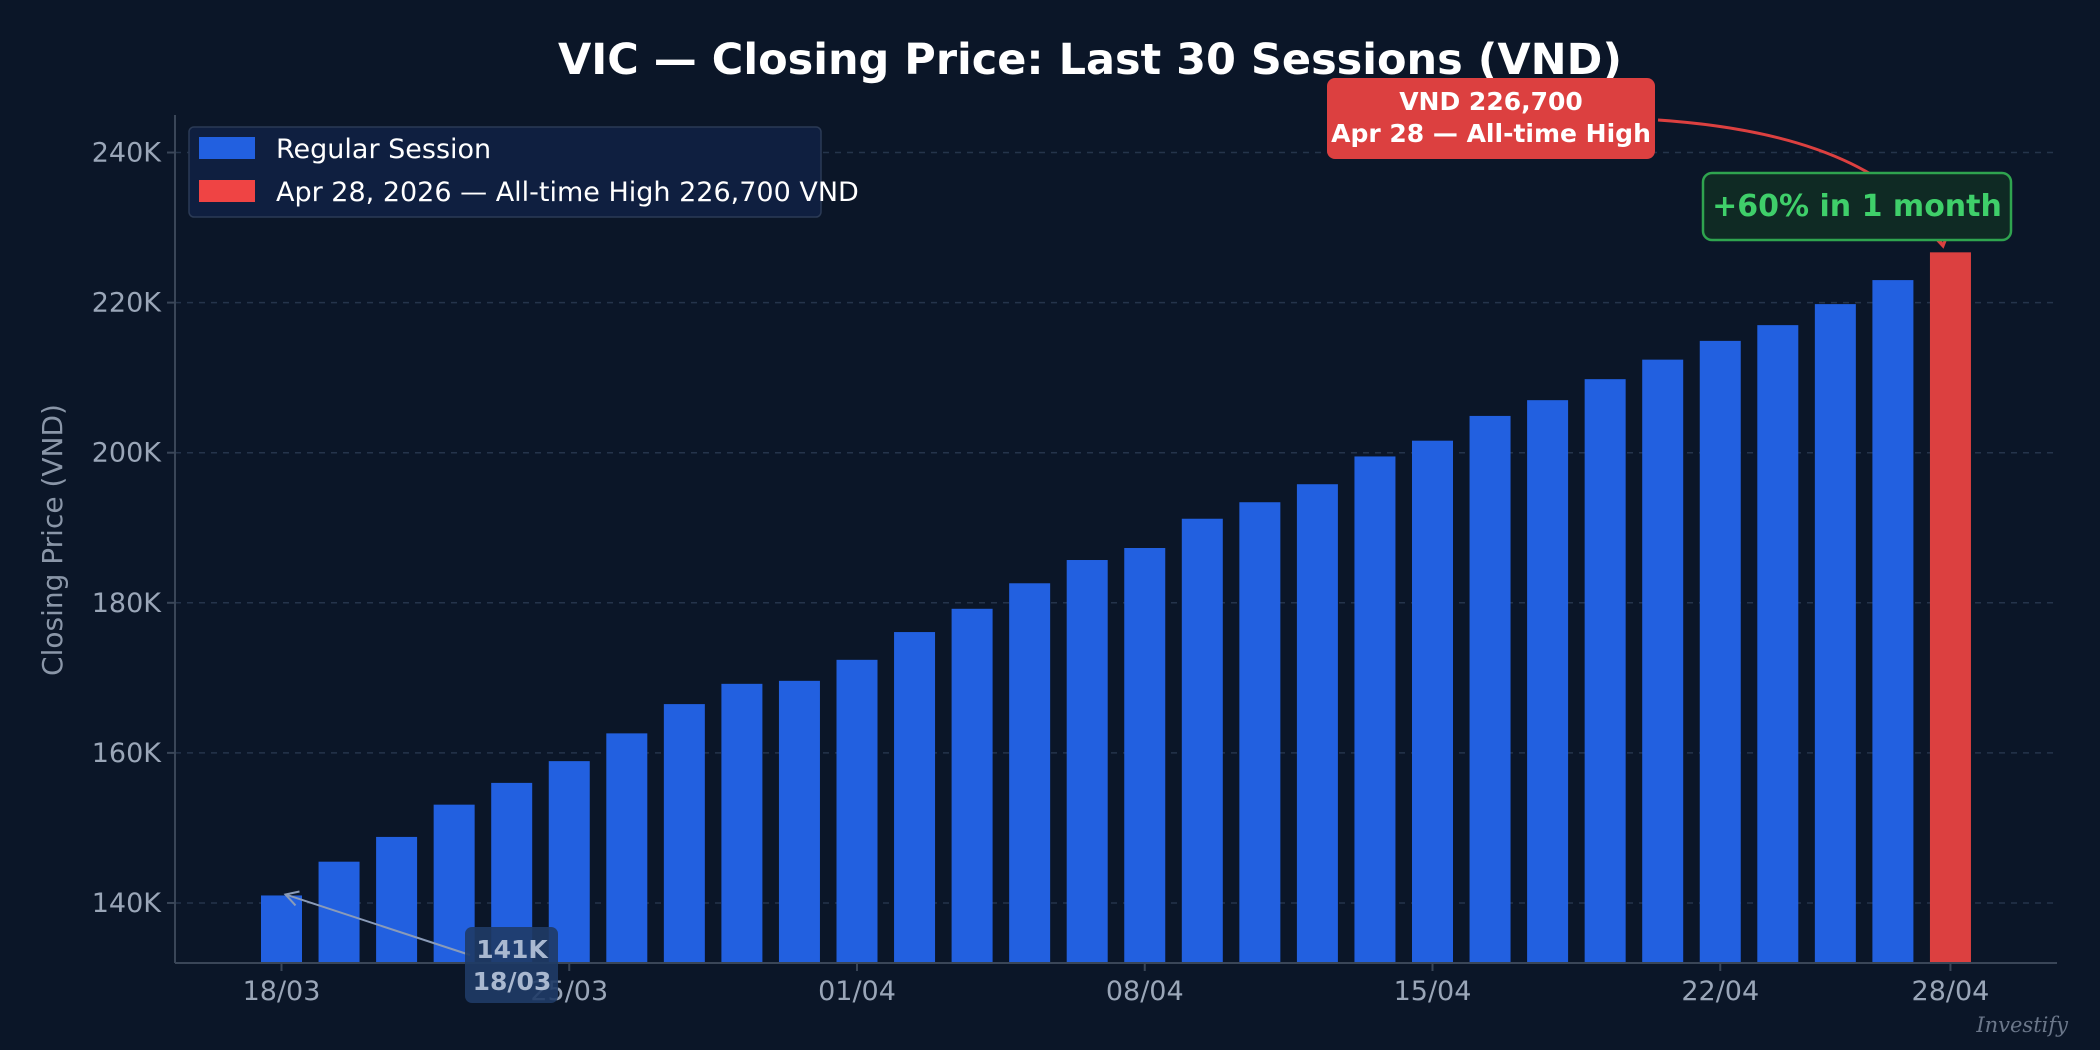 The height and width of the screenshot is (1050, 2100). Describe the element at coordinates (857, 991) in the screenshot. I see `x-tick-label: 01/04` at that location.